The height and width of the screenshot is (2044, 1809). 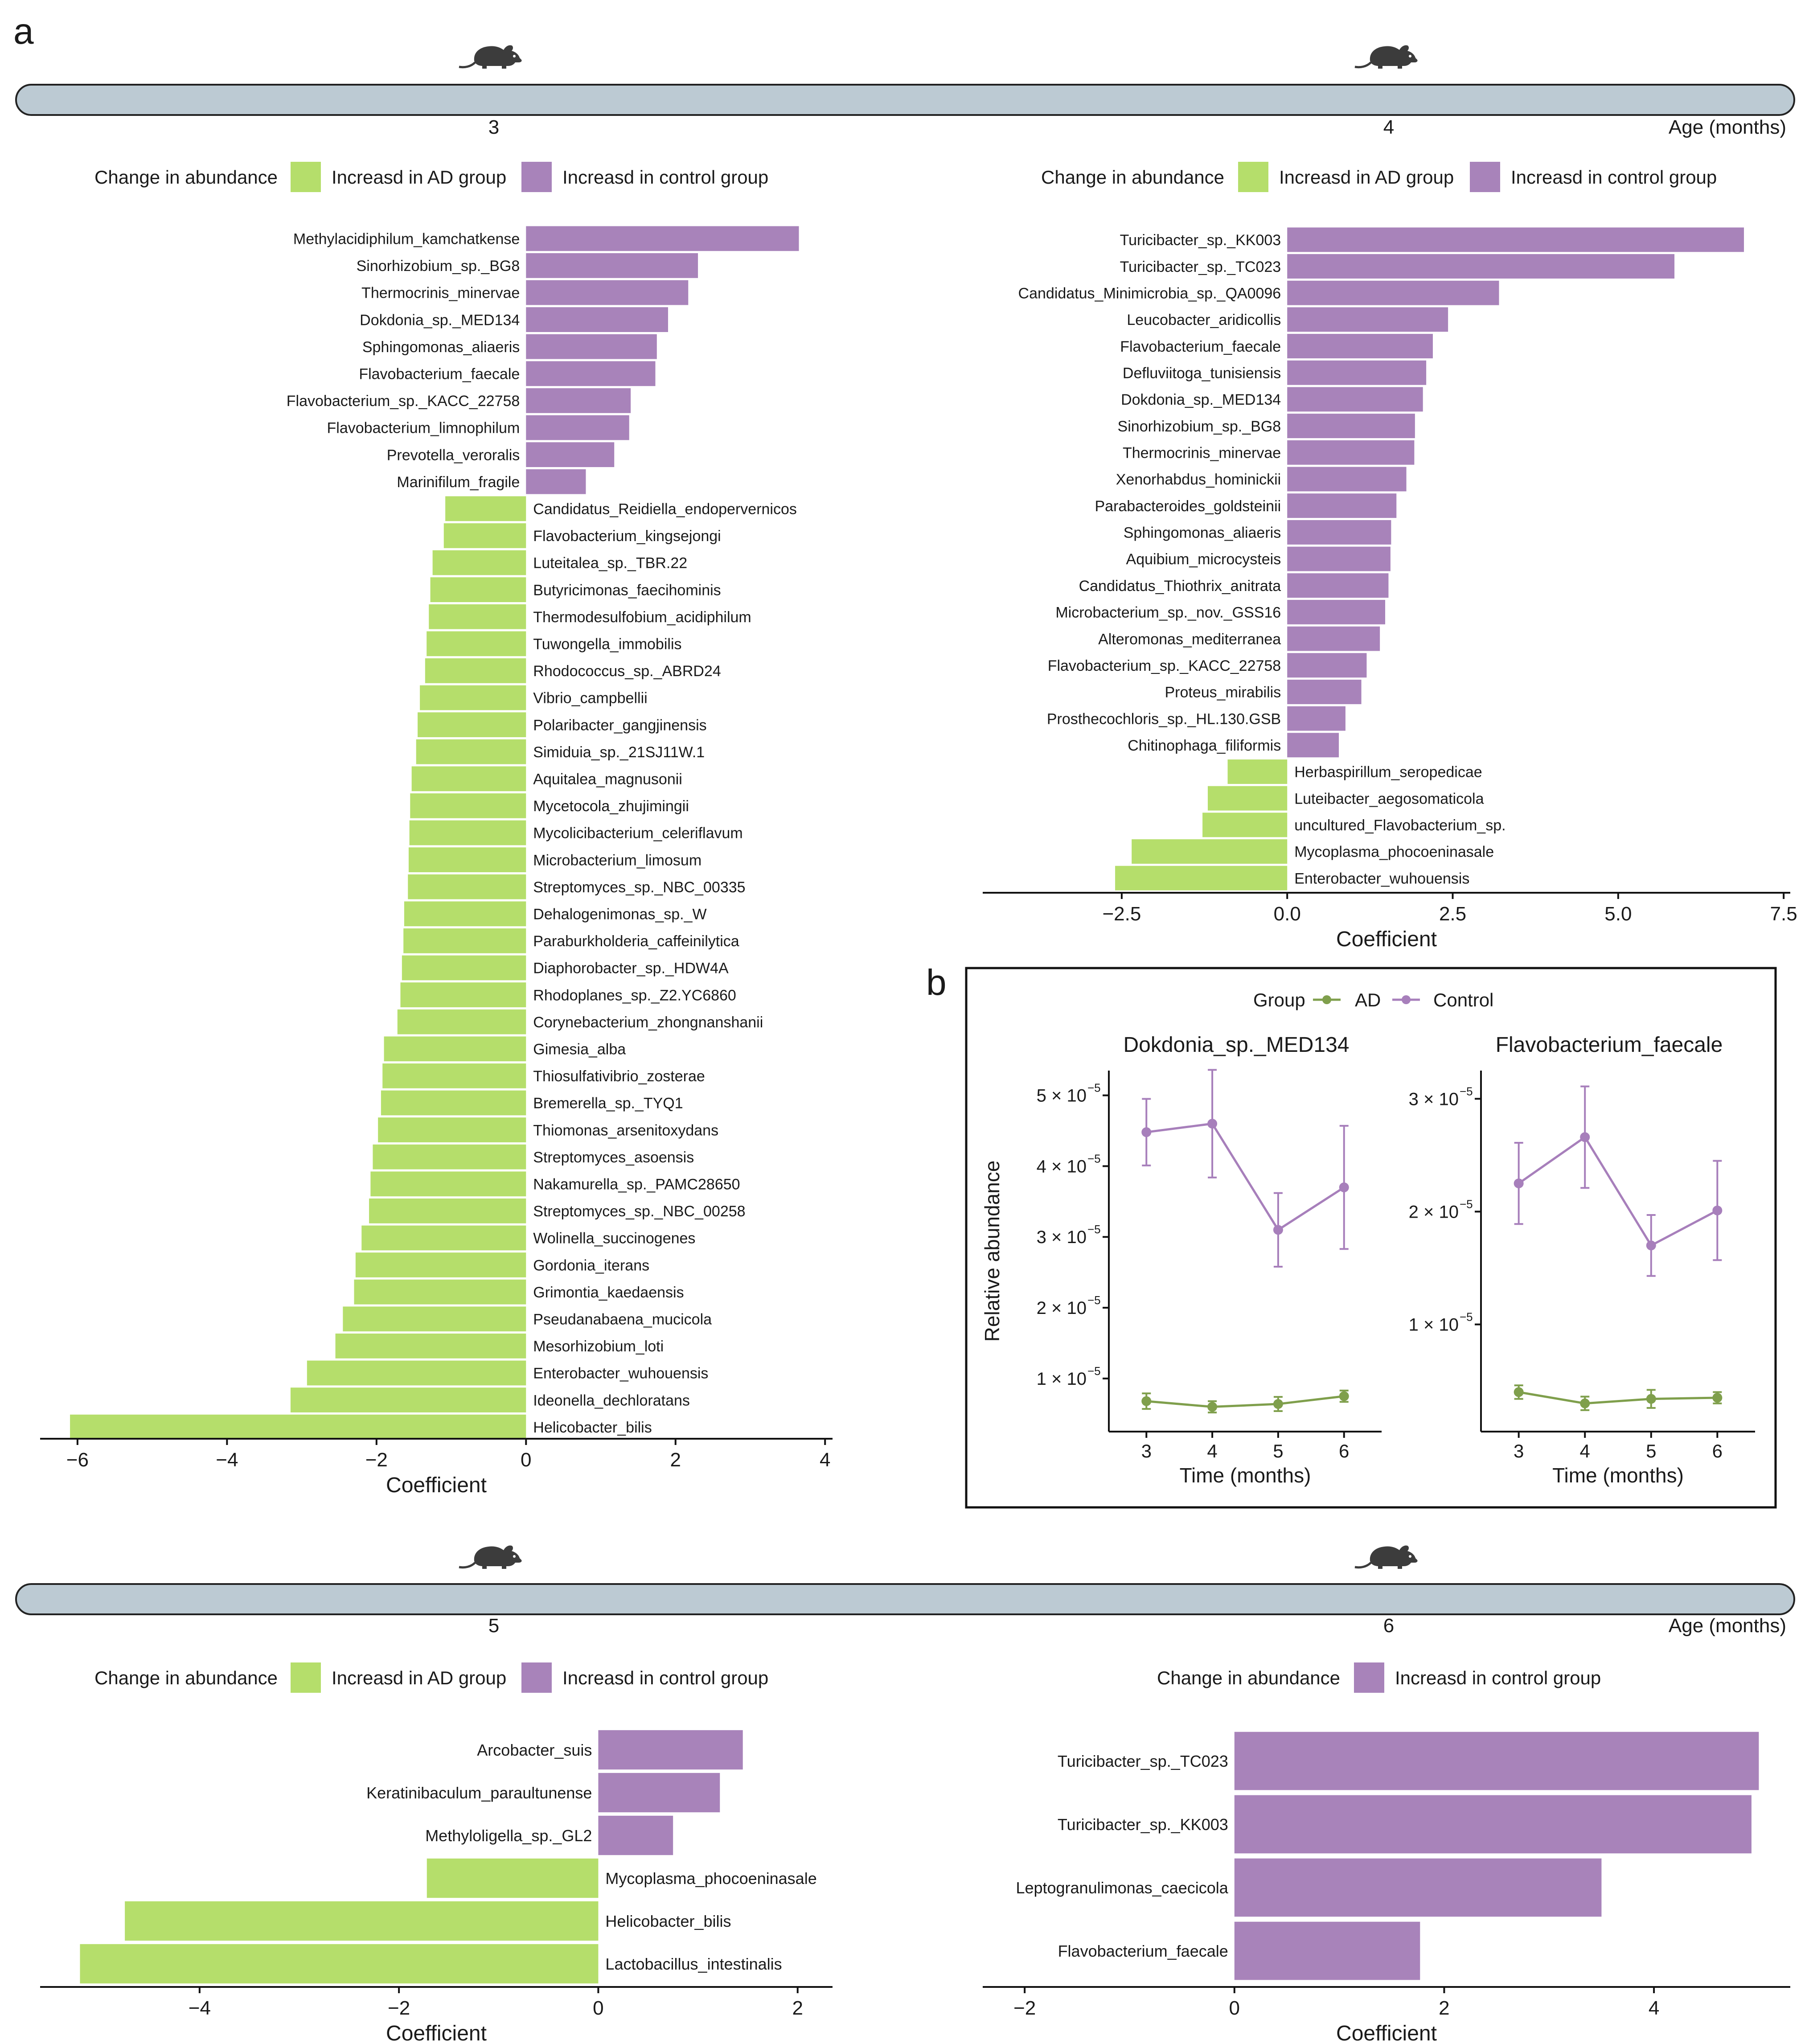 I want to click on bar-label: Grimontia_kaedaensis, so click(x=608, y=1292).